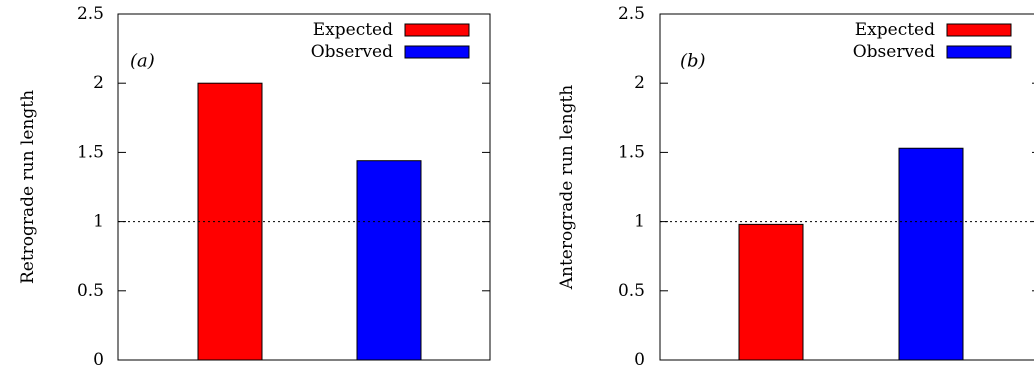 The height and width of the screenshot is (374, 1034). I want to click on y-axis-label: Retrograde run length, so click(28, 187).